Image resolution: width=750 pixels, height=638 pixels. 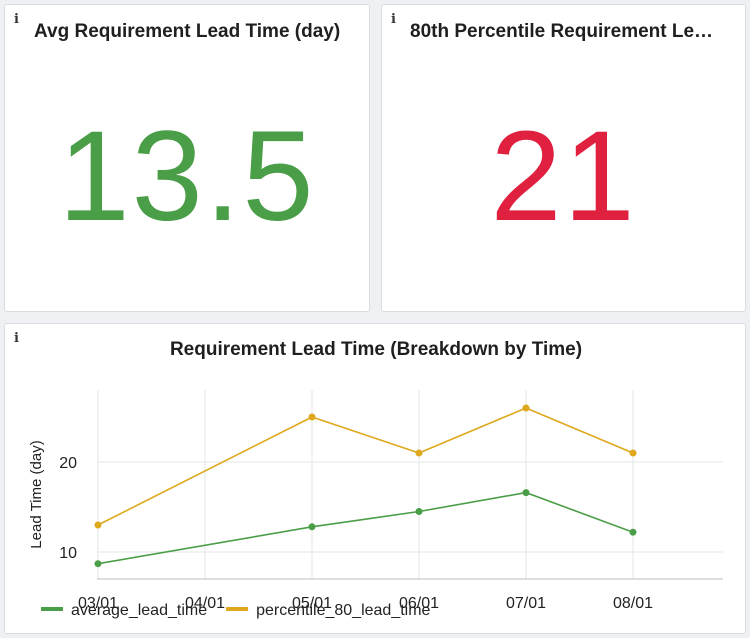 What do you see at coordinates (563, 176) in the screenshot?
I see `p80-lead-time-value: 21` at bounding box center [563, 176].